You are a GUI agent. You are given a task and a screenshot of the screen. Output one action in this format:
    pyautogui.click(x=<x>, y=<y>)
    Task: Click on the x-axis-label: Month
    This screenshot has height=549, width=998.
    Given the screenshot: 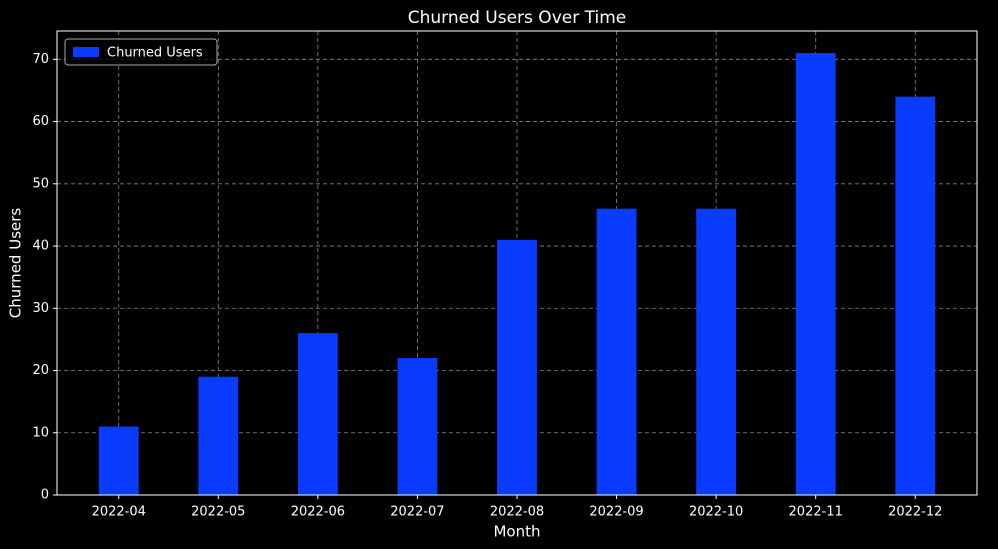 What is the action you would take?
    pyautogui.click(x=516, y=532)
    